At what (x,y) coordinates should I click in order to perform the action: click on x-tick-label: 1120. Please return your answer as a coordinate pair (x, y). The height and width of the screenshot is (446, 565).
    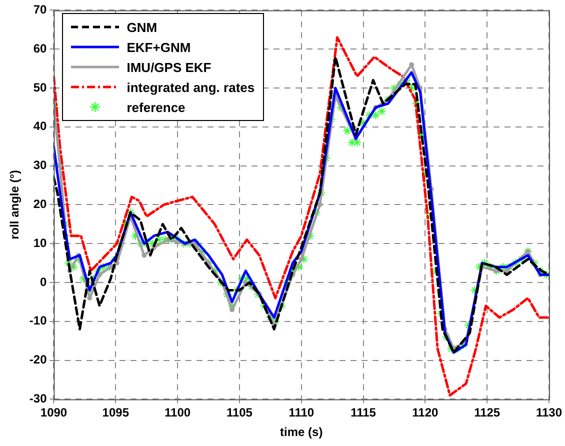
    Looking at the image, I should click on (425, 413).